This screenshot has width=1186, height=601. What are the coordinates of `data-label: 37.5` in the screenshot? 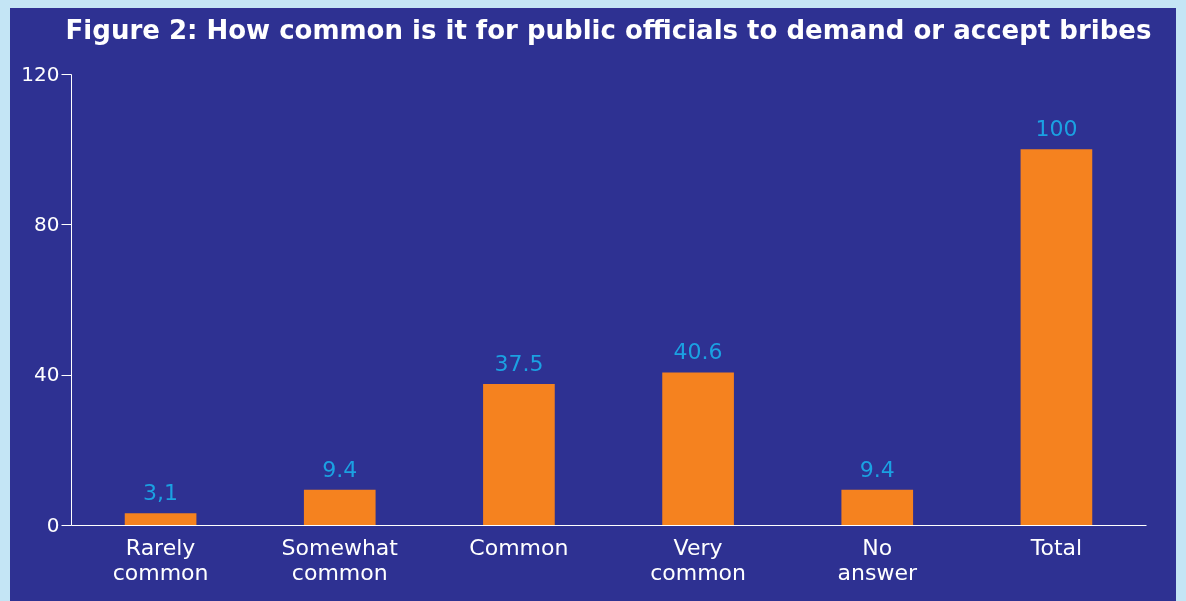 It's located at (519, 364).